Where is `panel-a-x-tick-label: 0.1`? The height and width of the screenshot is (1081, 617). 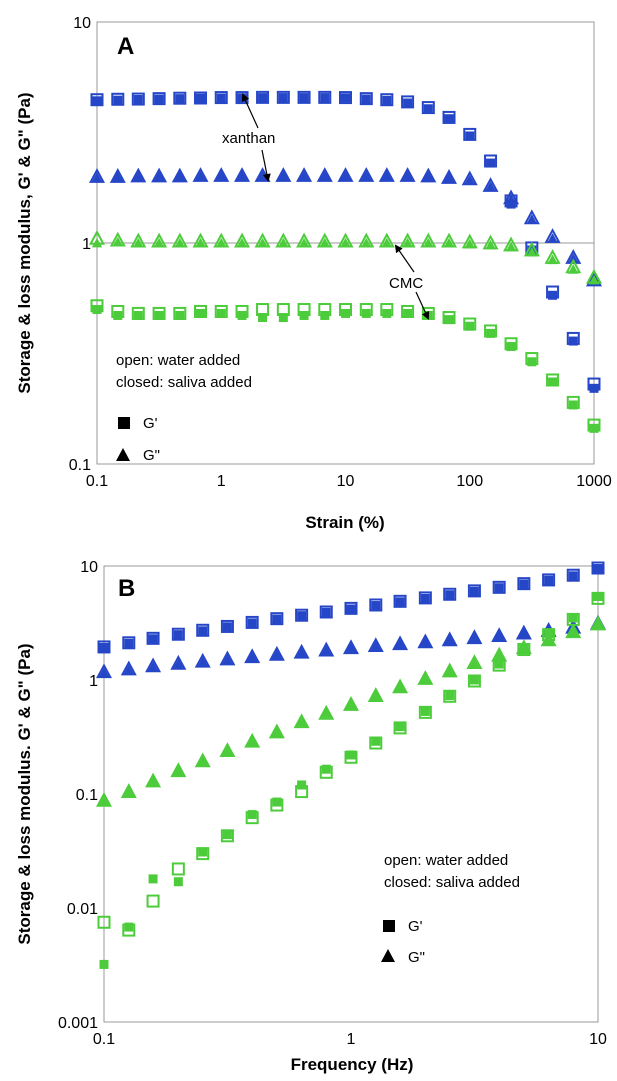 panel-a-x-tick-label: 0.1 is located at coordinates (97, 481).